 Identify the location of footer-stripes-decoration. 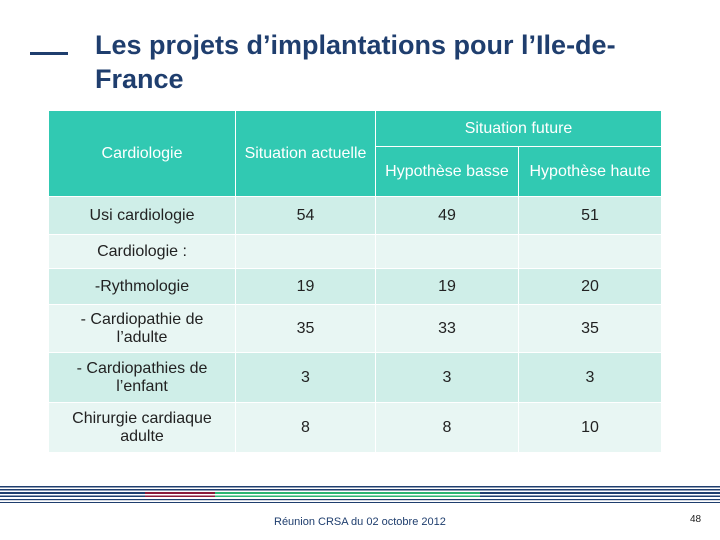
(360, 494).